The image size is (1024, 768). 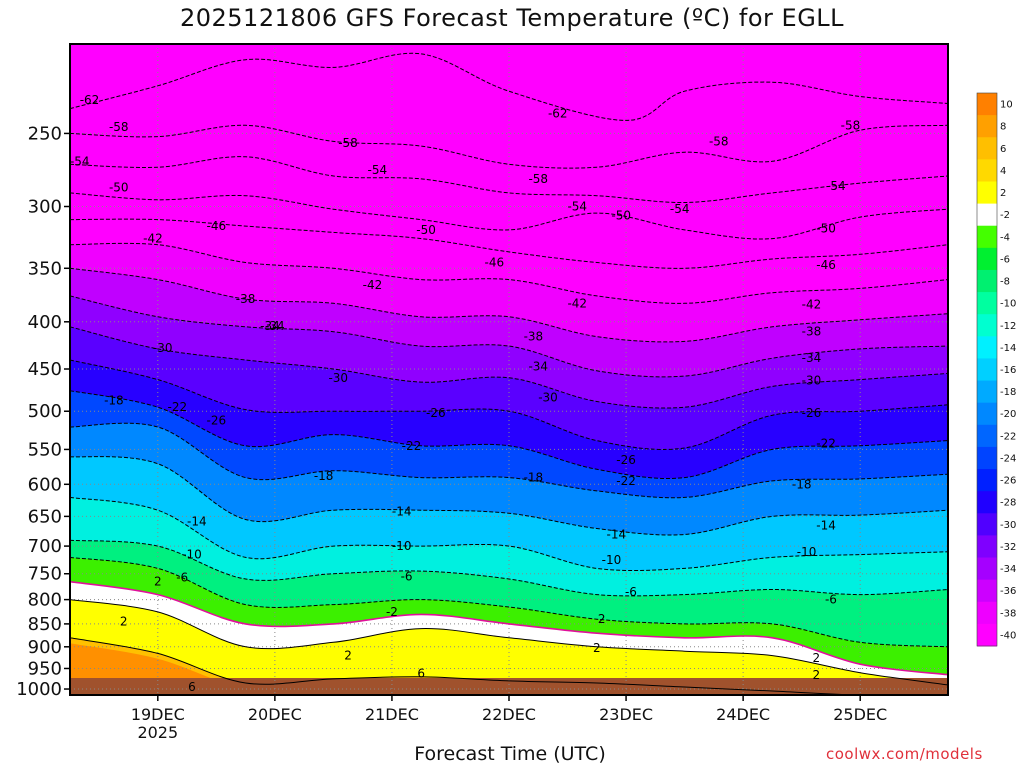 What do you see at coordinates (39, 689) in the screenshot?
I see `y-tick-label: 1000` at bounding box center [39, 689].